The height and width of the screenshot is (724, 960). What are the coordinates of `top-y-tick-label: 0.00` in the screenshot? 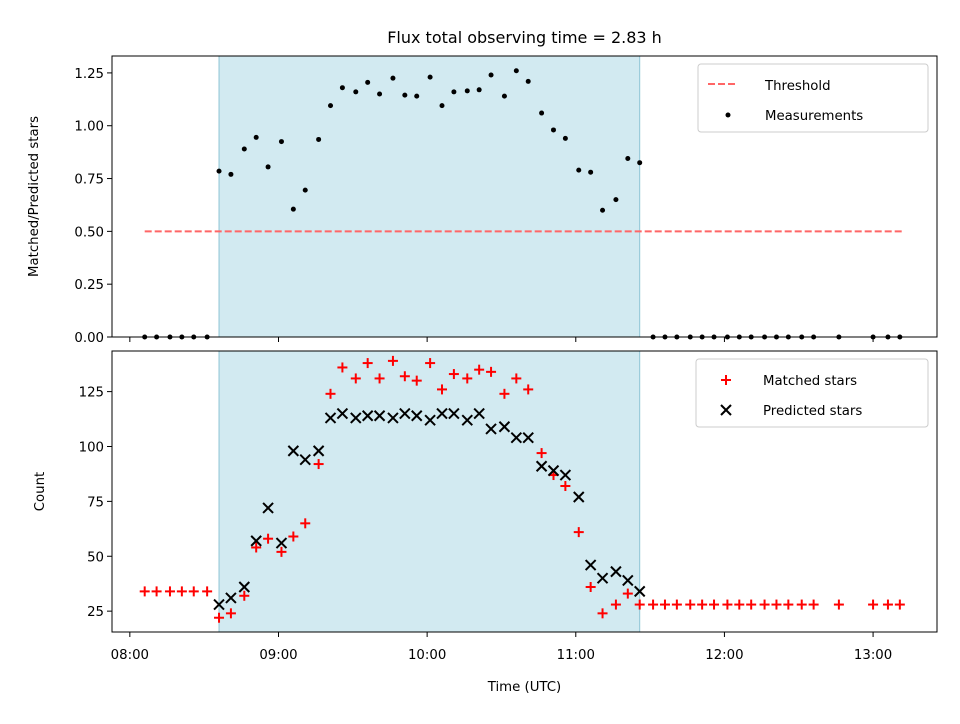 It's located at (89, 338).